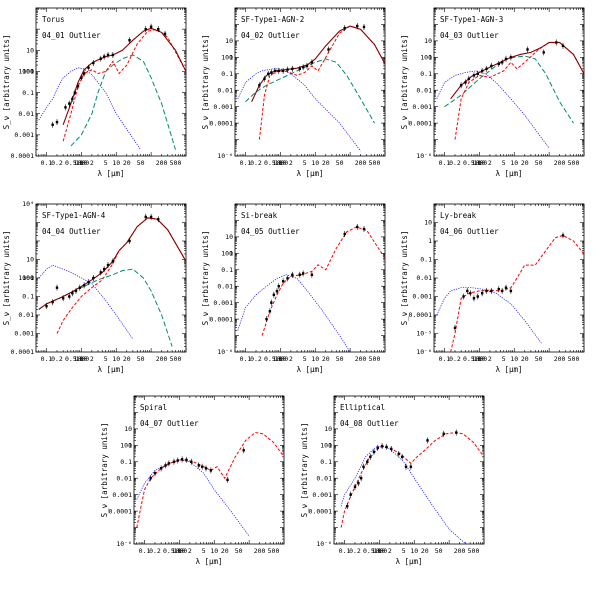 The image size is (600, 590). I want to click on y-tick-label: 10⁻⁶, so click(424, 352).